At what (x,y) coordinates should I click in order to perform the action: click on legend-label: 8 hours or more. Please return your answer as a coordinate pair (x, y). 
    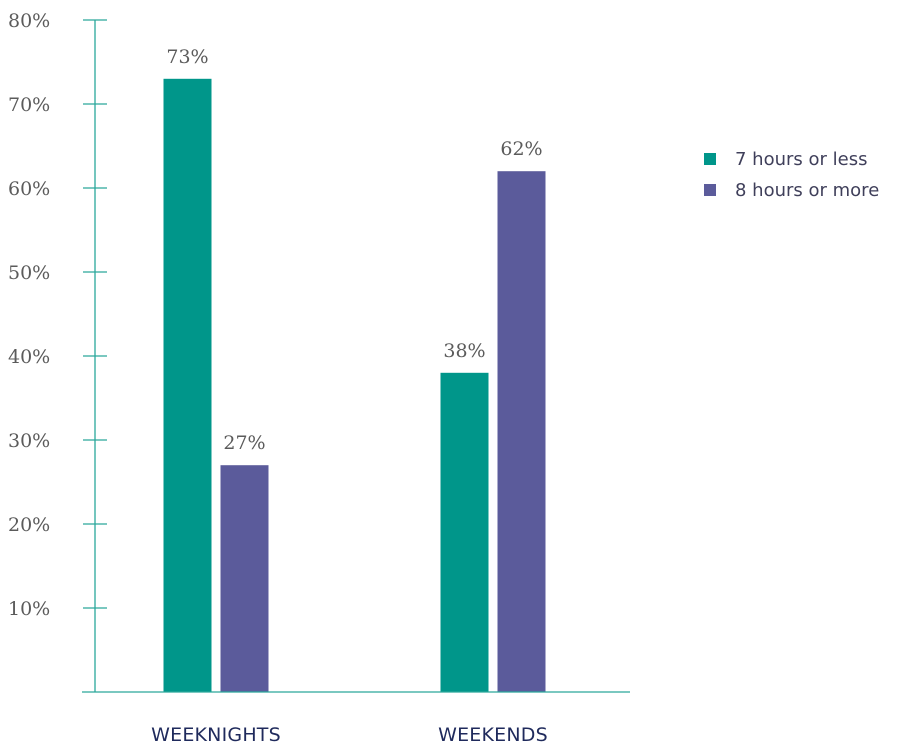
    Looking at the image, I should click on (807, 190).